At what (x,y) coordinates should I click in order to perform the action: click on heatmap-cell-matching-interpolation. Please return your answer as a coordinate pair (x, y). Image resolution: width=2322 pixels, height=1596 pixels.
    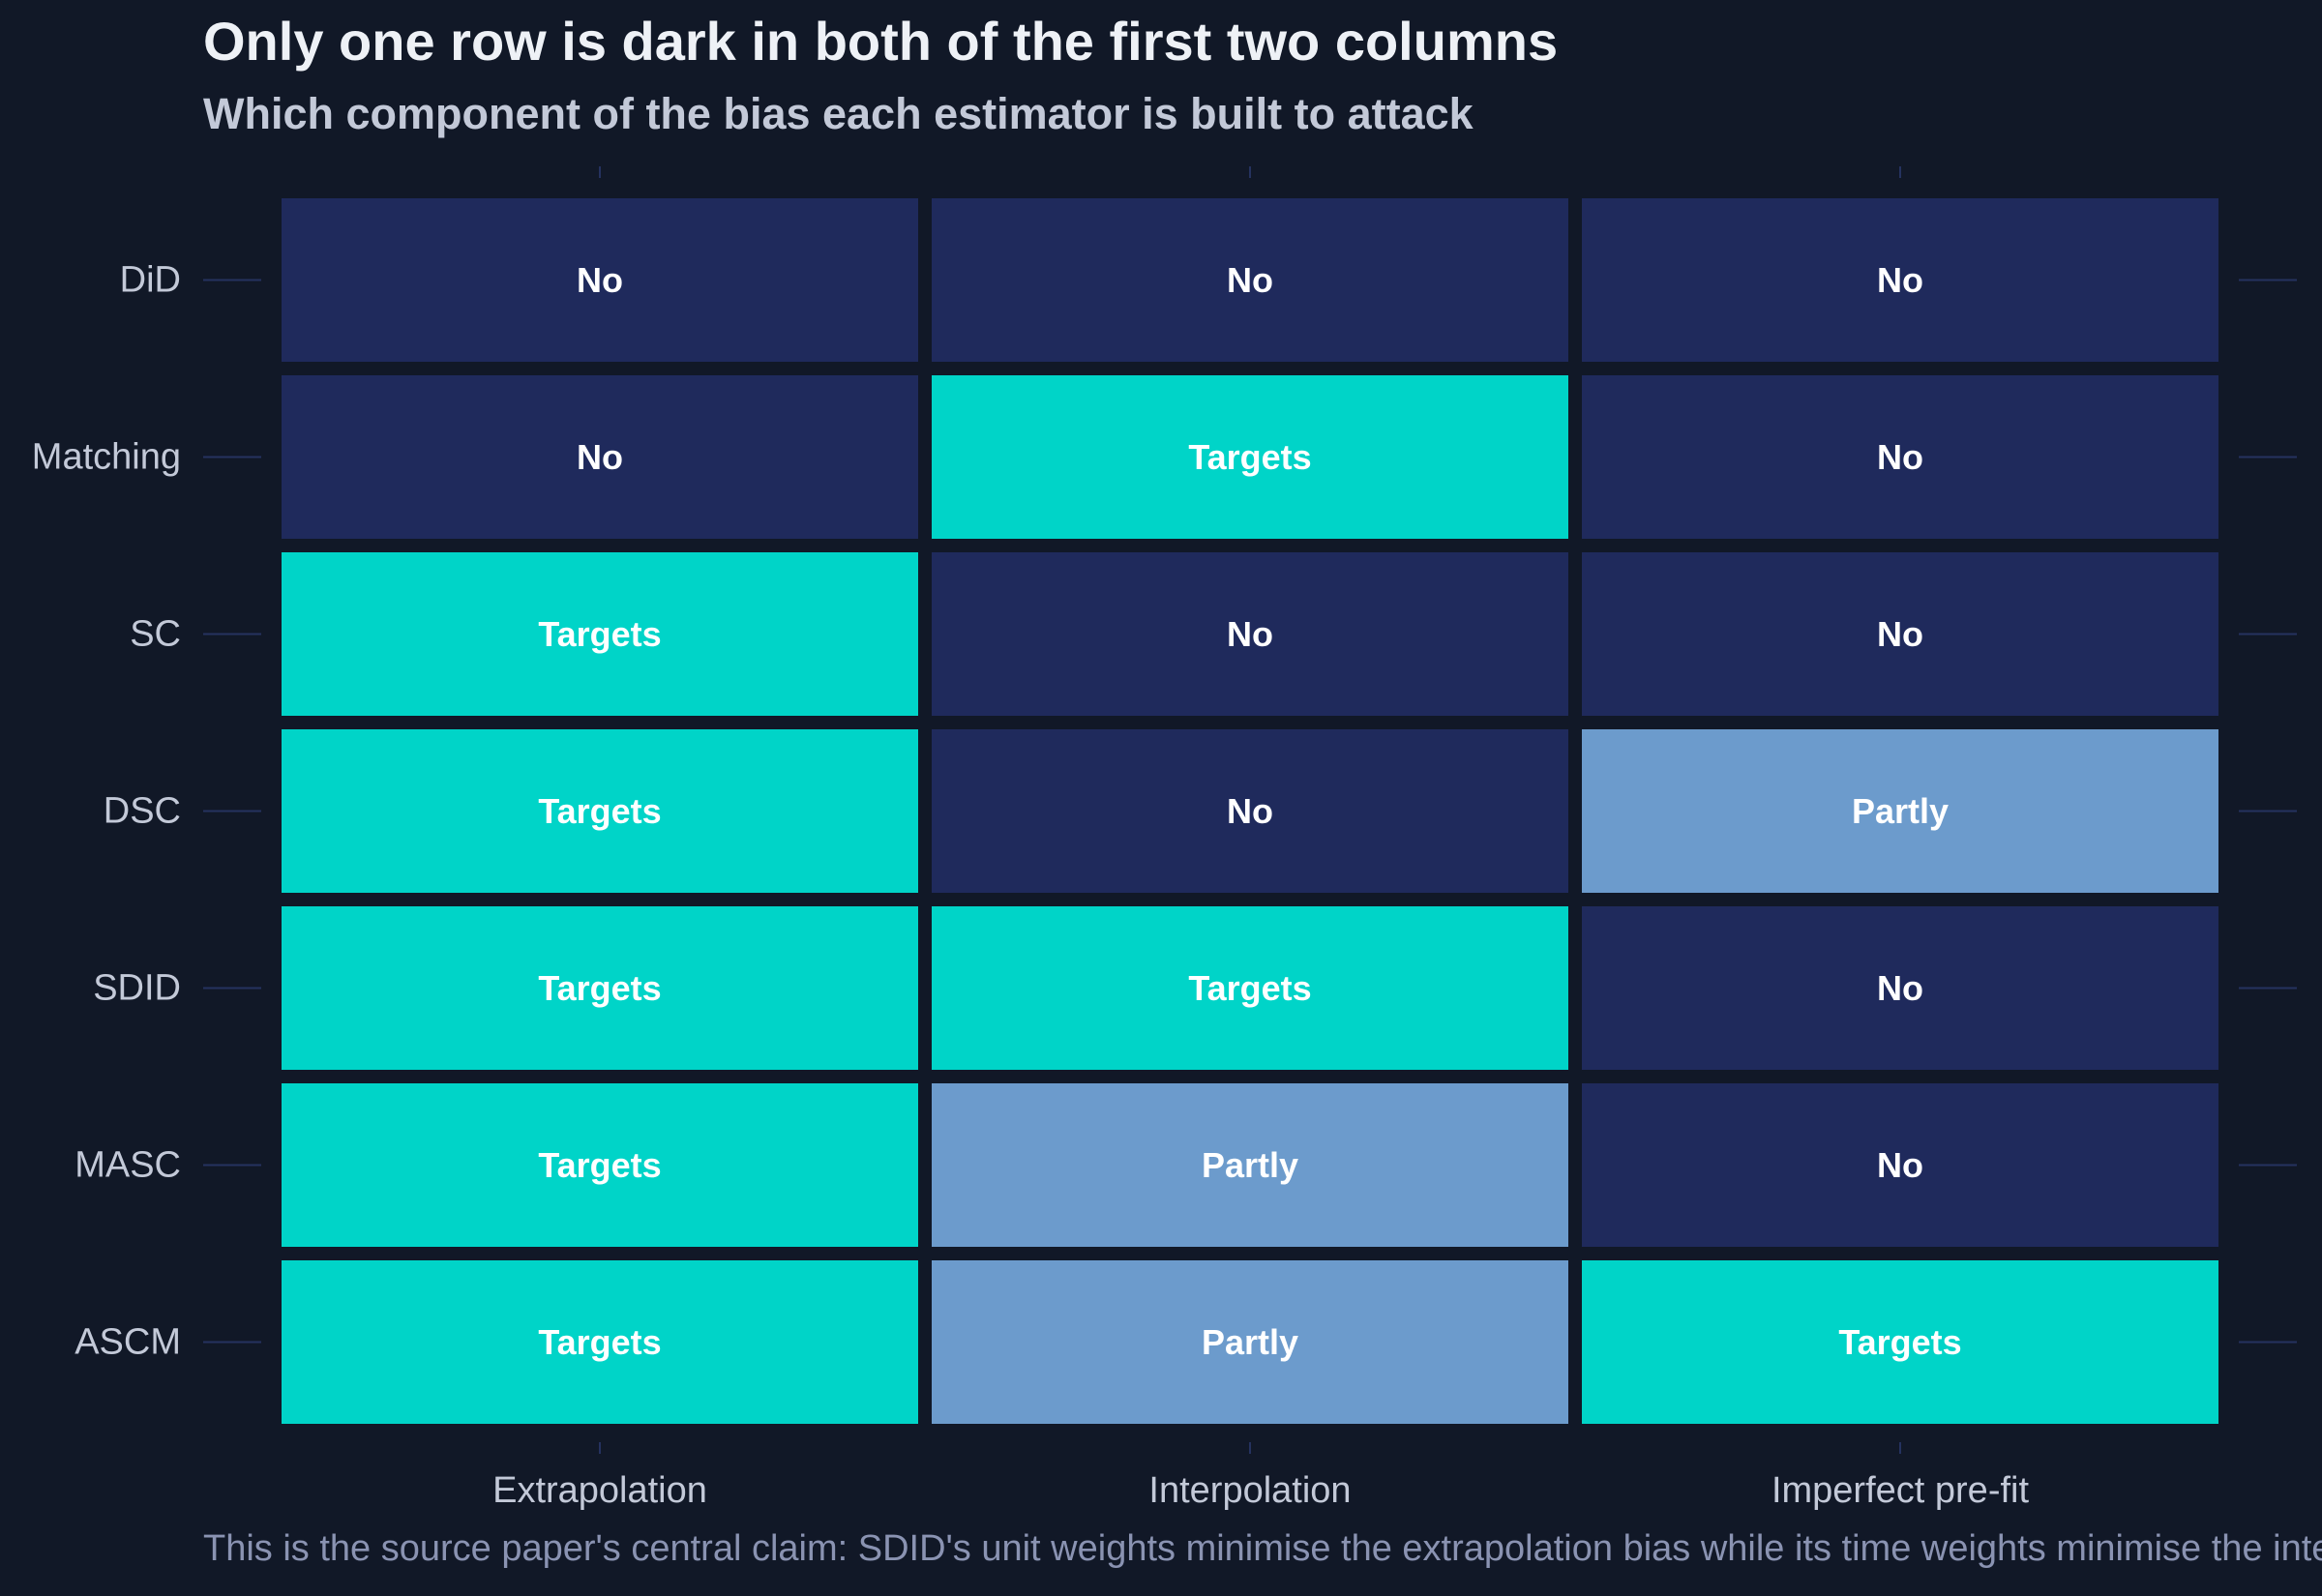
    Looking at the image, I should click on (1250, 457).